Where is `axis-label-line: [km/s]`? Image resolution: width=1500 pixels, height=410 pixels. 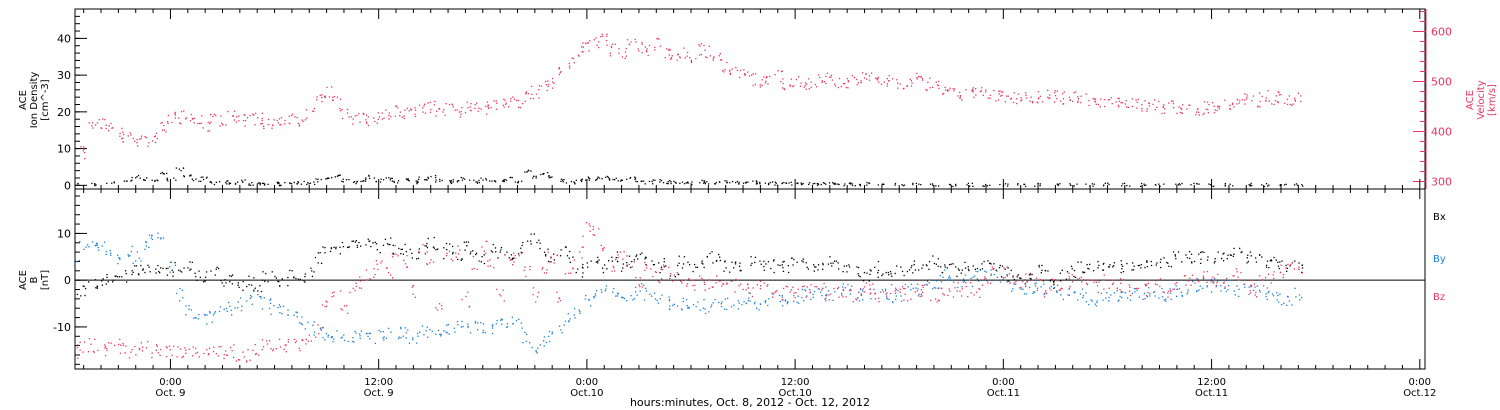 axis-label-line: [km/s] is located at coordinates (1492, 100).